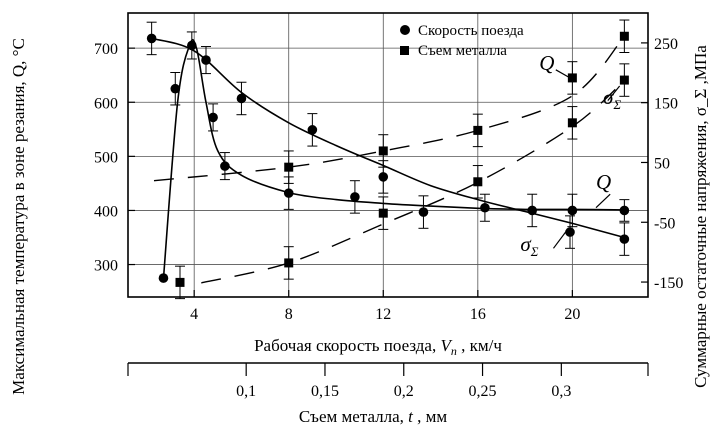 The image size is (727, 431). I want to click on legend: Скорость поезда Съем металла, so click(462, 41).